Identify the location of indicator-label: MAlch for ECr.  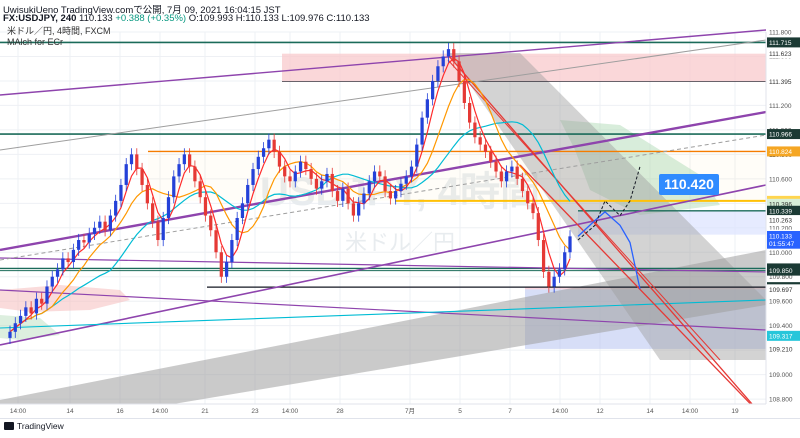
(35, 42).